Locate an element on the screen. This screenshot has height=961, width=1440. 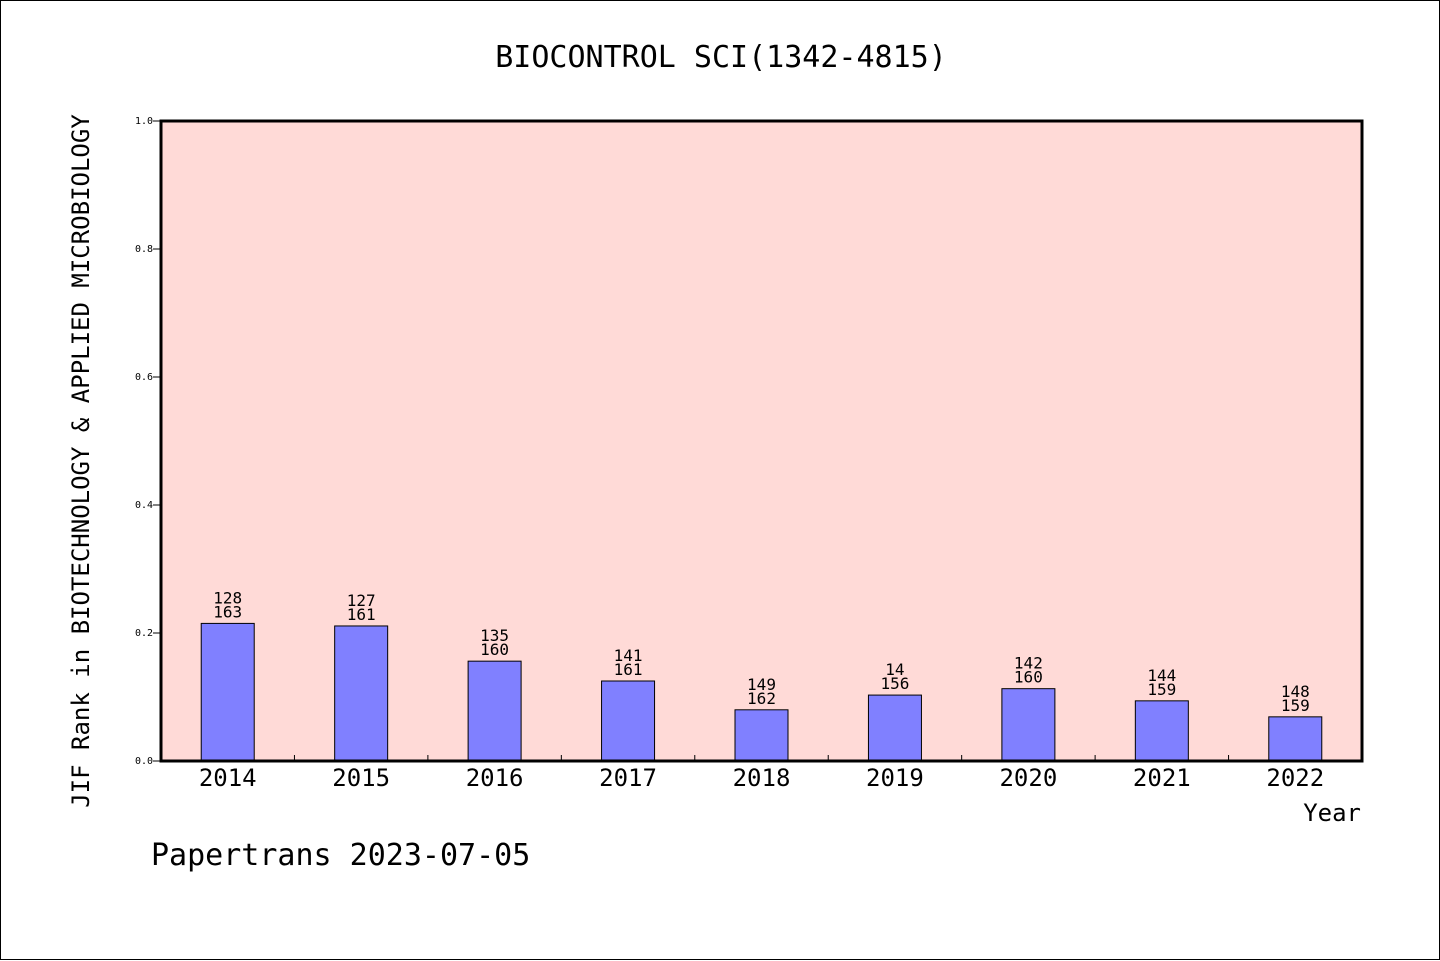
y-tick-label: 0.0 is located at coordinates (144, 761).